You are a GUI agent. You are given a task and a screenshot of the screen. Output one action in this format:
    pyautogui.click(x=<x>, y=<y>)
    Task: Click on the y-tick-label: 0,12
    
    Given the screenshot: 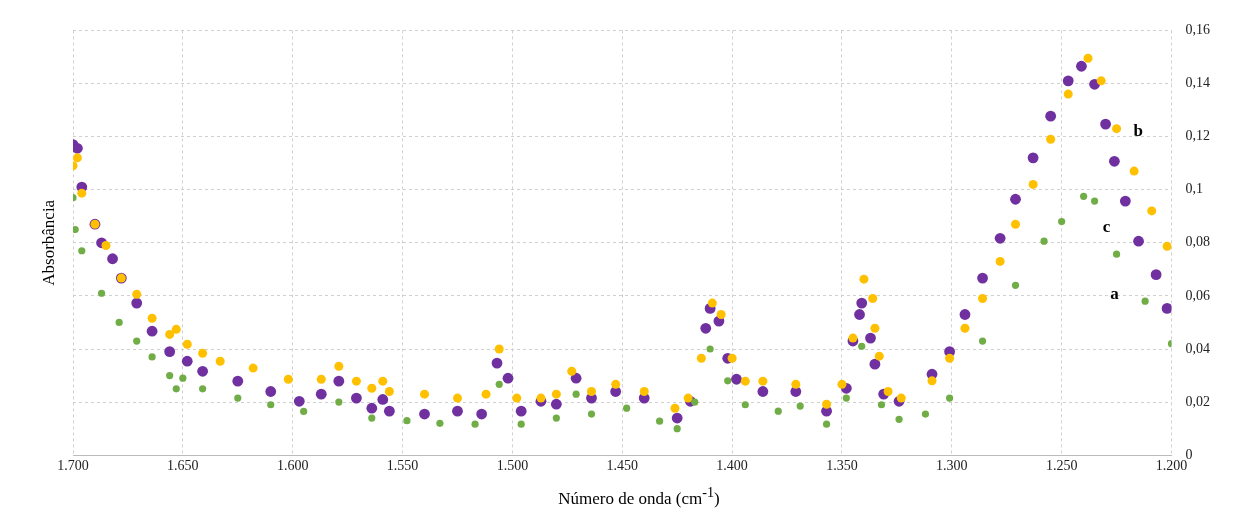 What is the action you would take?
    pyautogui.click(x=1197, y=136)
    